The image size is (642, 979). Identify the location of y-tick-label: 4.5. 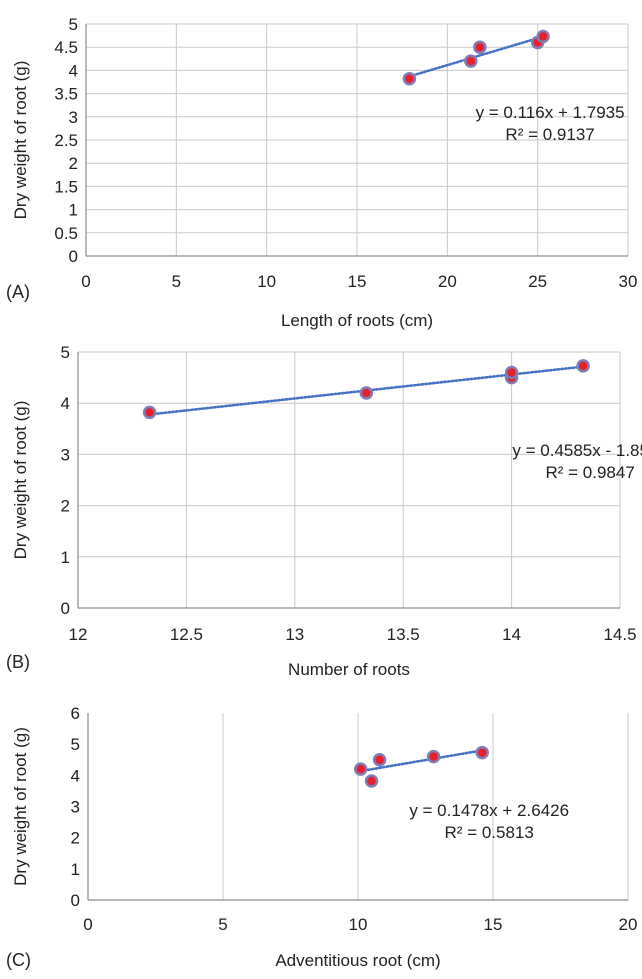
(66, 47).